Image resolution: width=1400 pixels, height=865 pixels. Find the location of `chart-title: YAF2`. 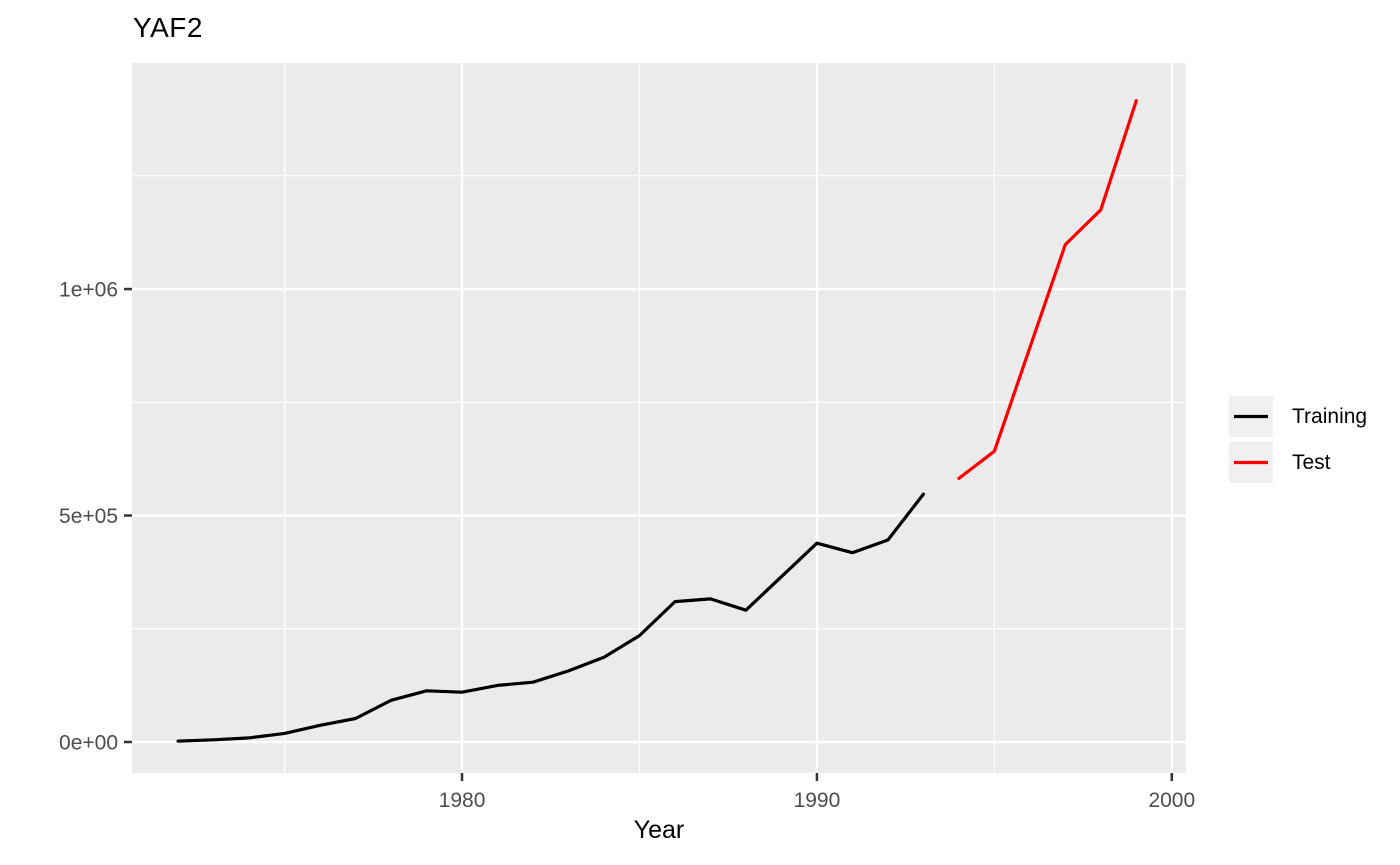

chart-title: YAF2 is located at coordinates (168, 27).